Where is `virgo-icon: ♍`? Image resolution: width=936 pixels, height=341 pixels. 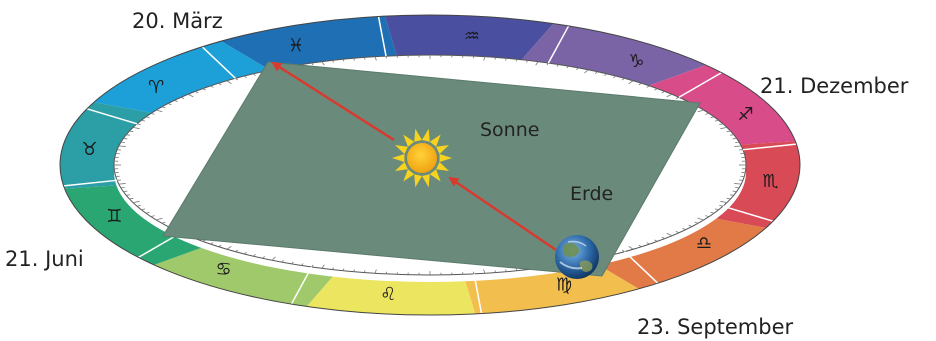
virgo-icon: ♍ is located at coordinates (564, 285).